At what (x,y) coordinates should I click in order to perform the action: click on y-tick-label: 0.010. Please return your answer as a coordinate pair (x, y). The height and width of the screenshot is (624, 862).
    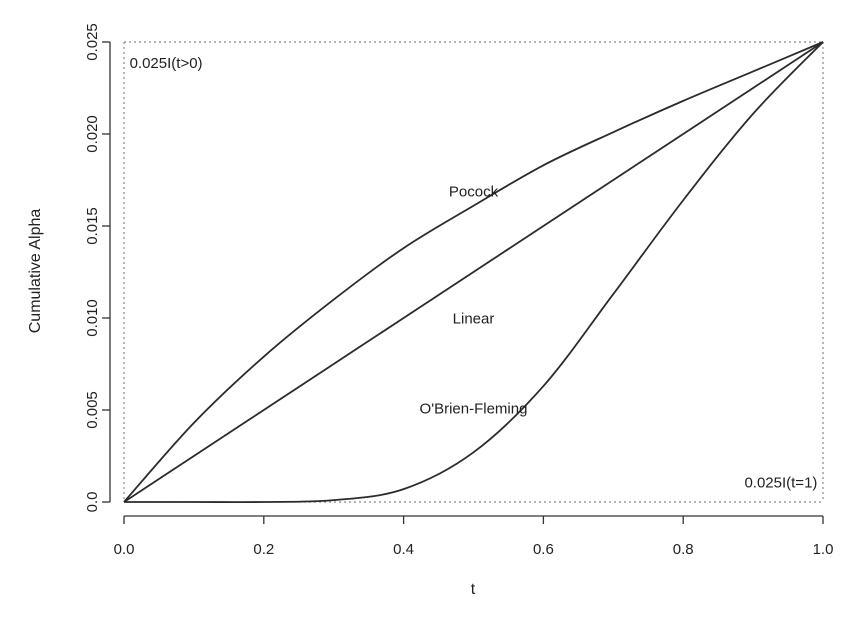
    Looking at the image, I should click on (92, 318).